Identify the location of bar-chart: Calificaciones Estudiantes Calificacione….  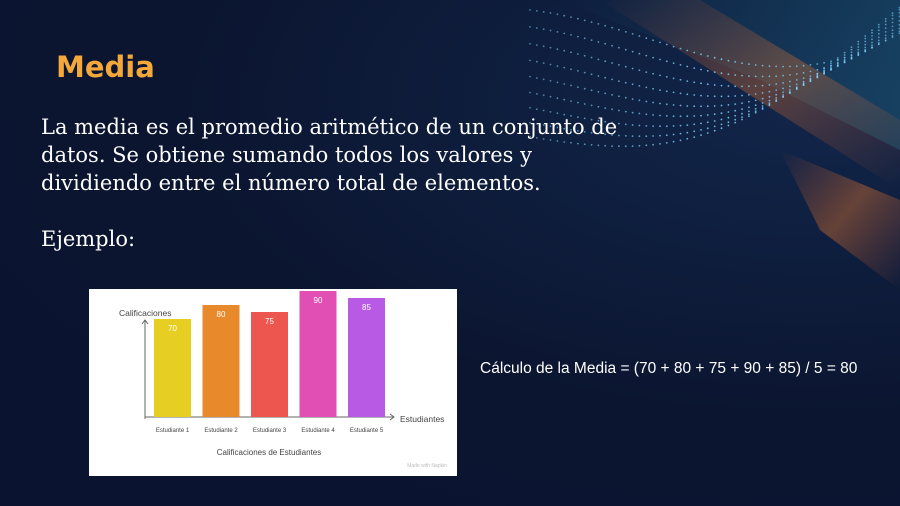
(283, 380).